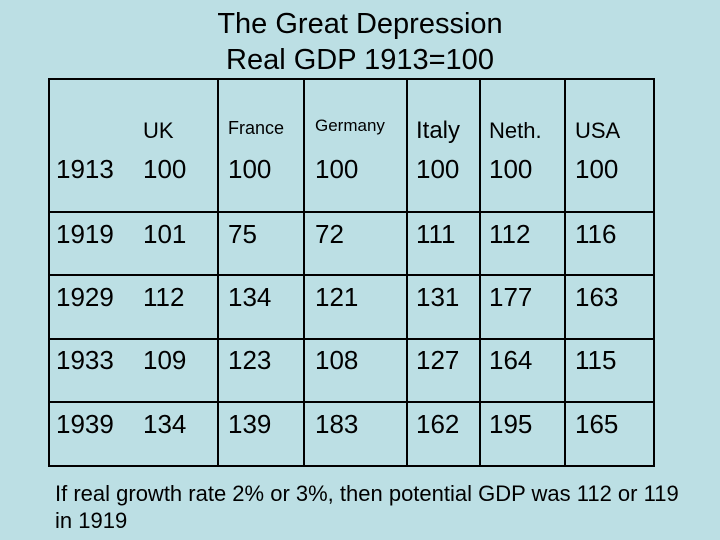  I want to click on table-cell: 163, so click(597, 297).